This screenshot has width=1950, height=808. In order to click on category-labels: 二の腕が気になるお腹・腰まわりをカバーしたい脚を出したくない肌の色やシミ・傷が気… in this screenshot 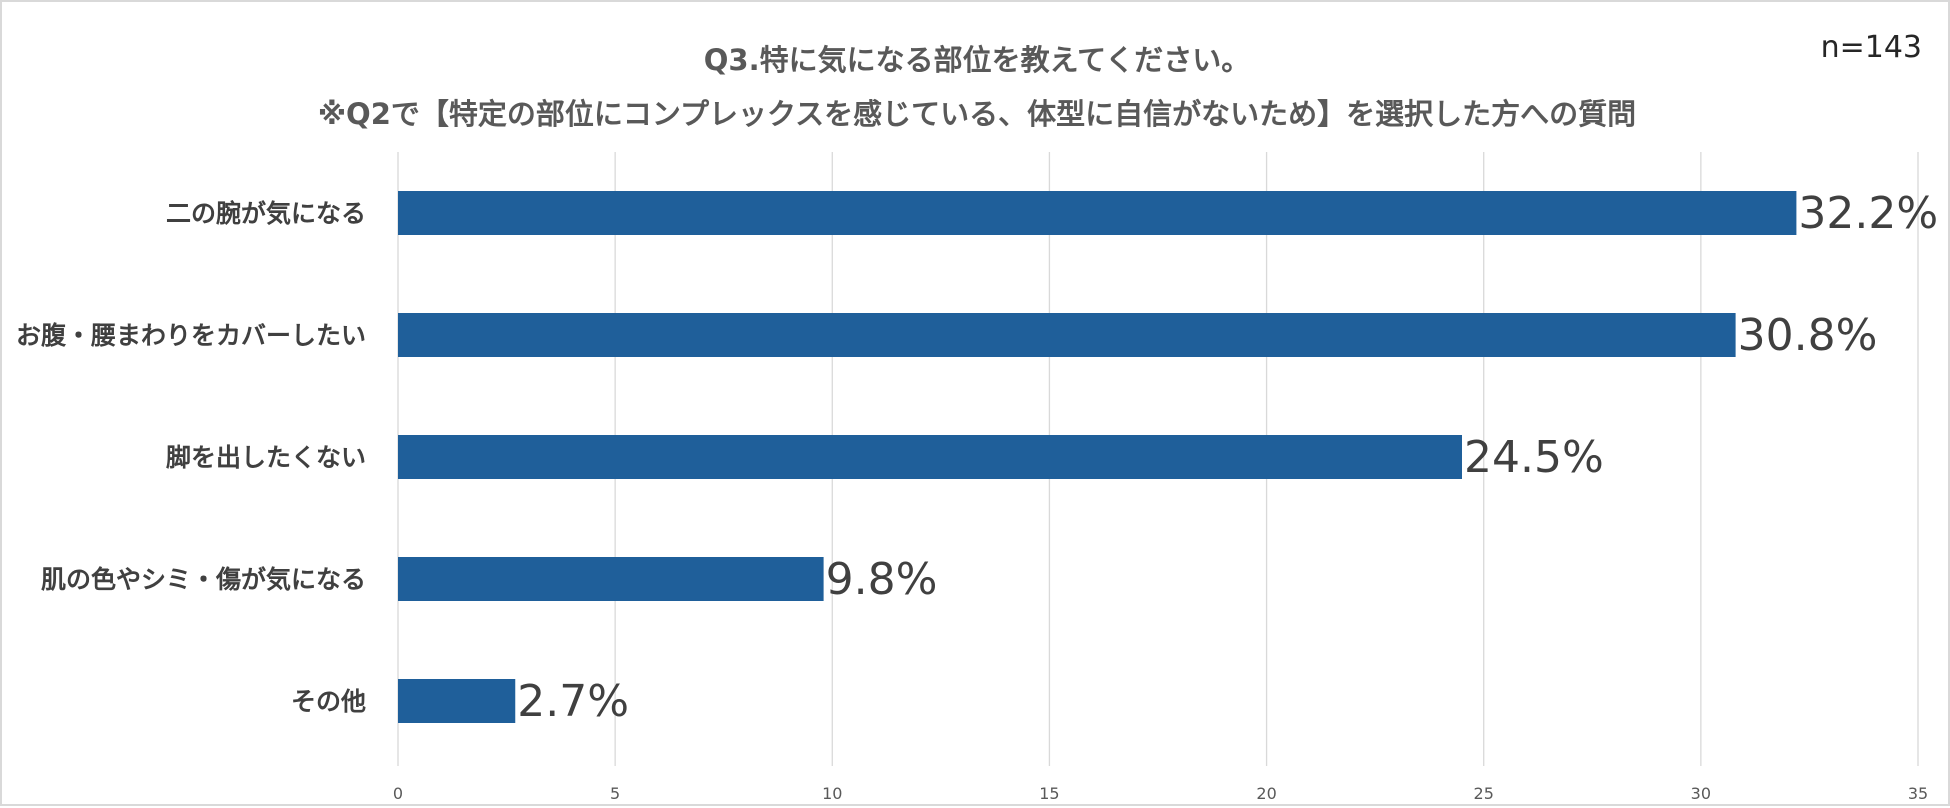, I will do `click(191, 457)`.